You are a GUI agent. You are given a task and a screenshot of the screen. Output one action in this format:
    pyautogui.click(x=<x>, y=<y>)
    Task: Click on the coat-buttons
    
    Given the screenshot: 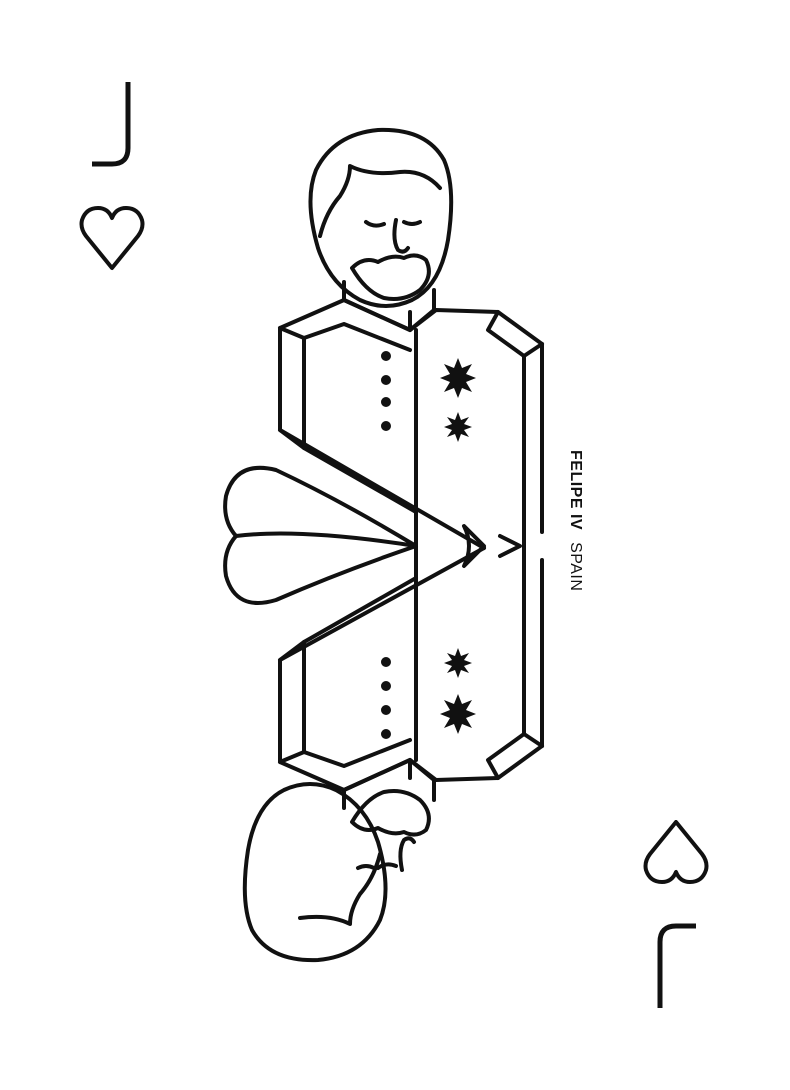 What is the action you would take?
    pyautogui.click(x=386, y=545)
    